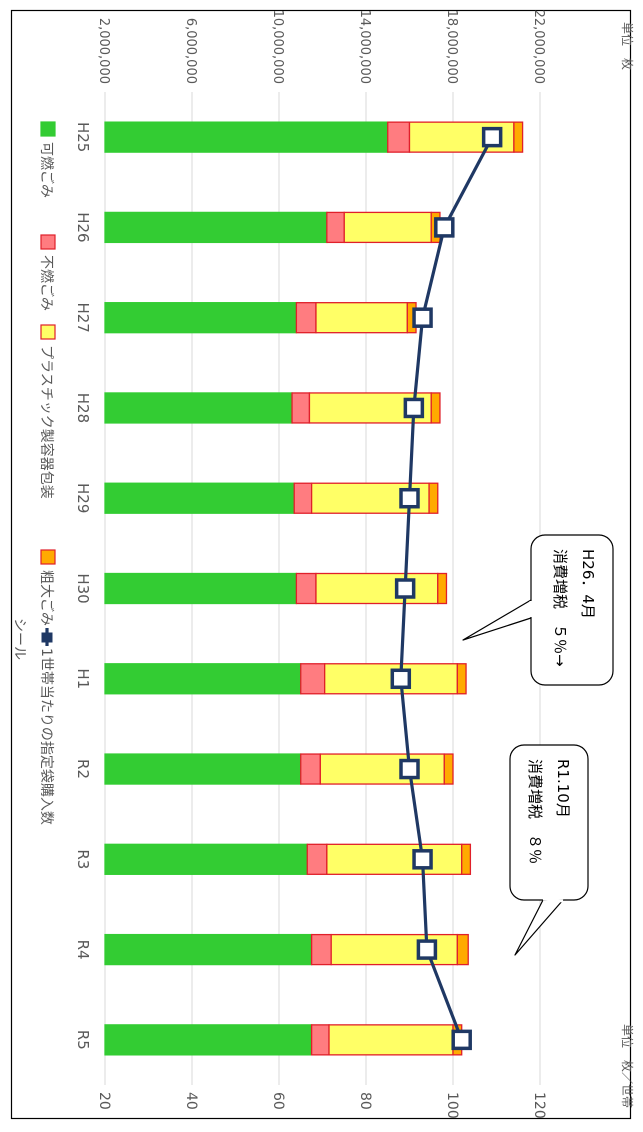 This screenshot has height=1132, width=643. Describe the element at coordinates (46, 283) in the screenshot. I see `legend-label: 不燃ごみ` at that location.